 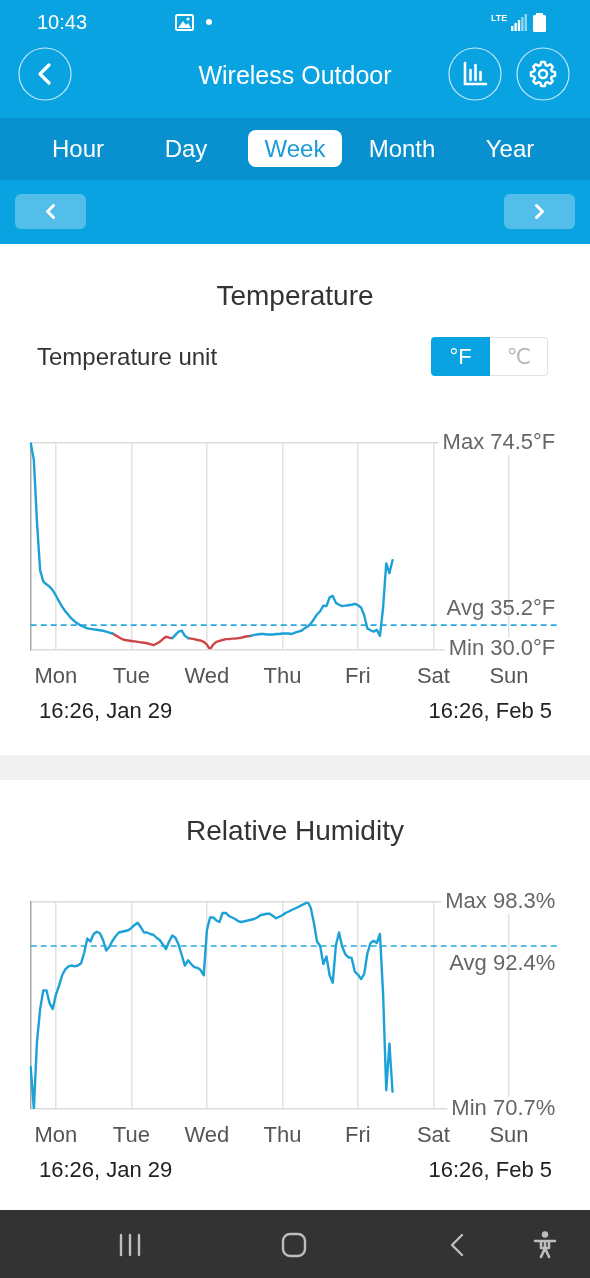 I want to click on text: Day, so click(x=186, y=149).